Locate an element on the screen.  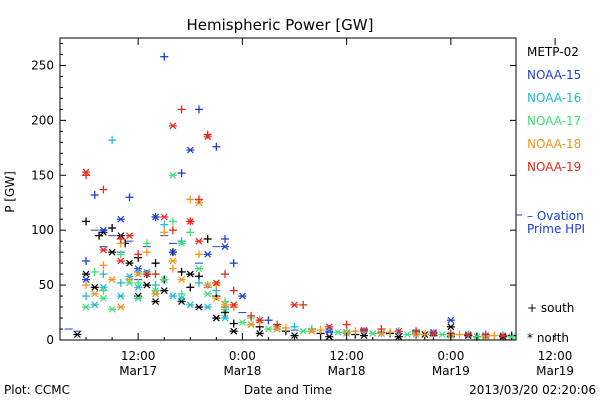
ovation-legend-line: Prime HPI is located at coordinates (556, 229).